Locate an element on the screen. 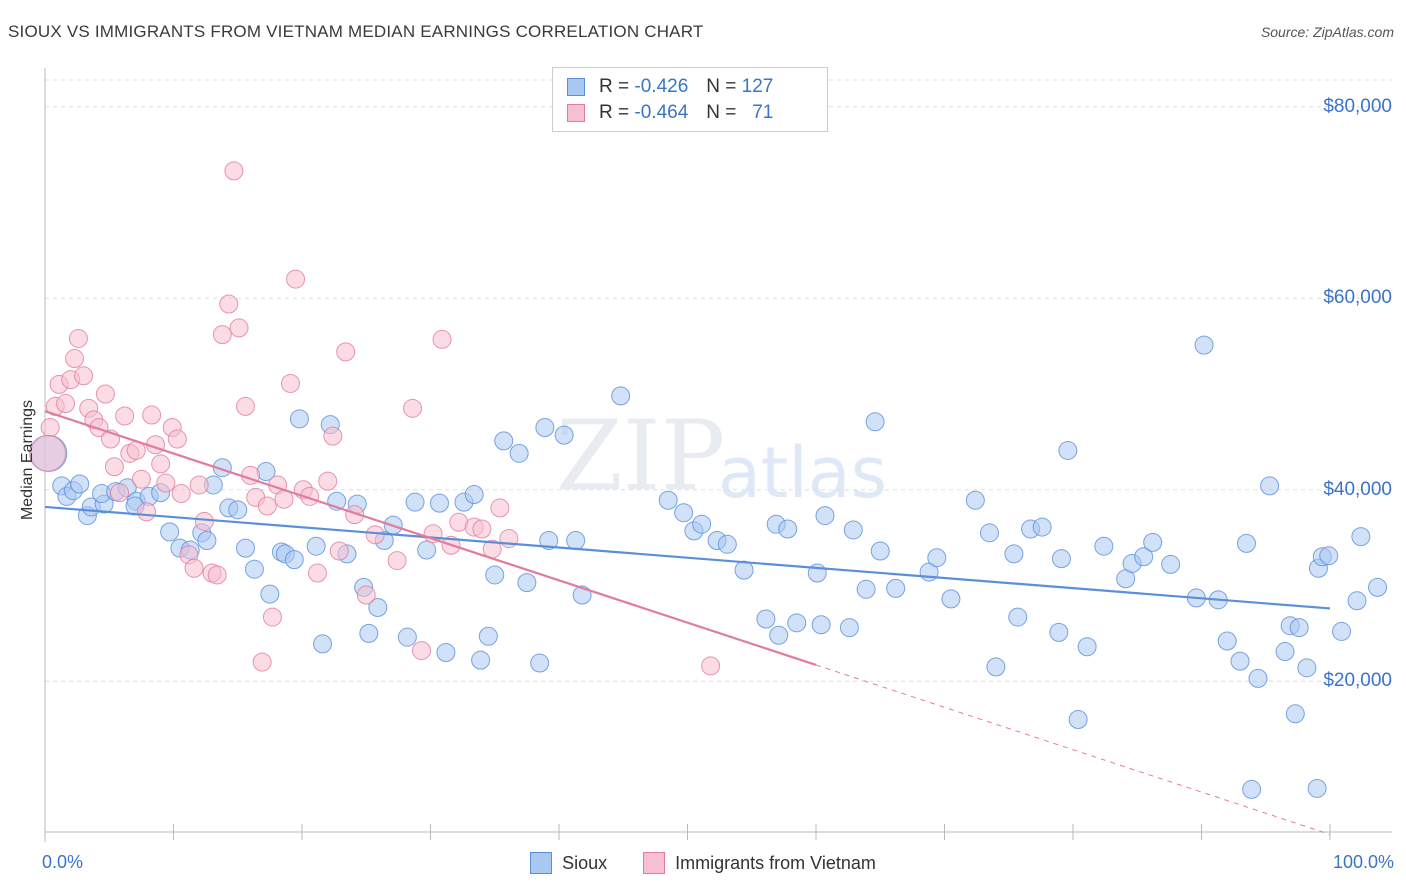 The height and width of the screenshot is (892, 1406). stats-box: R = -0.426 N = 127 R = -0.464 N = 71 is located at coordinates (690, 99).